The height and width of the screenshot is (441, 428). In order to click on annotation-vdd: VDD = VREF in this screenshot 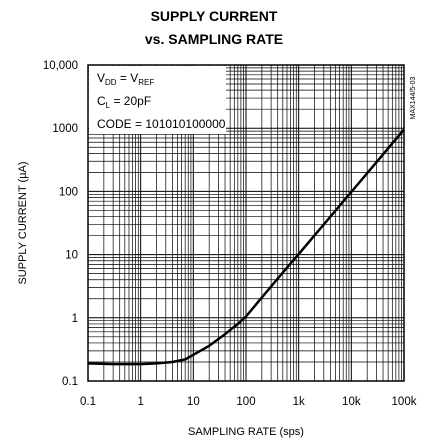, I will do `click(125, 79)`.